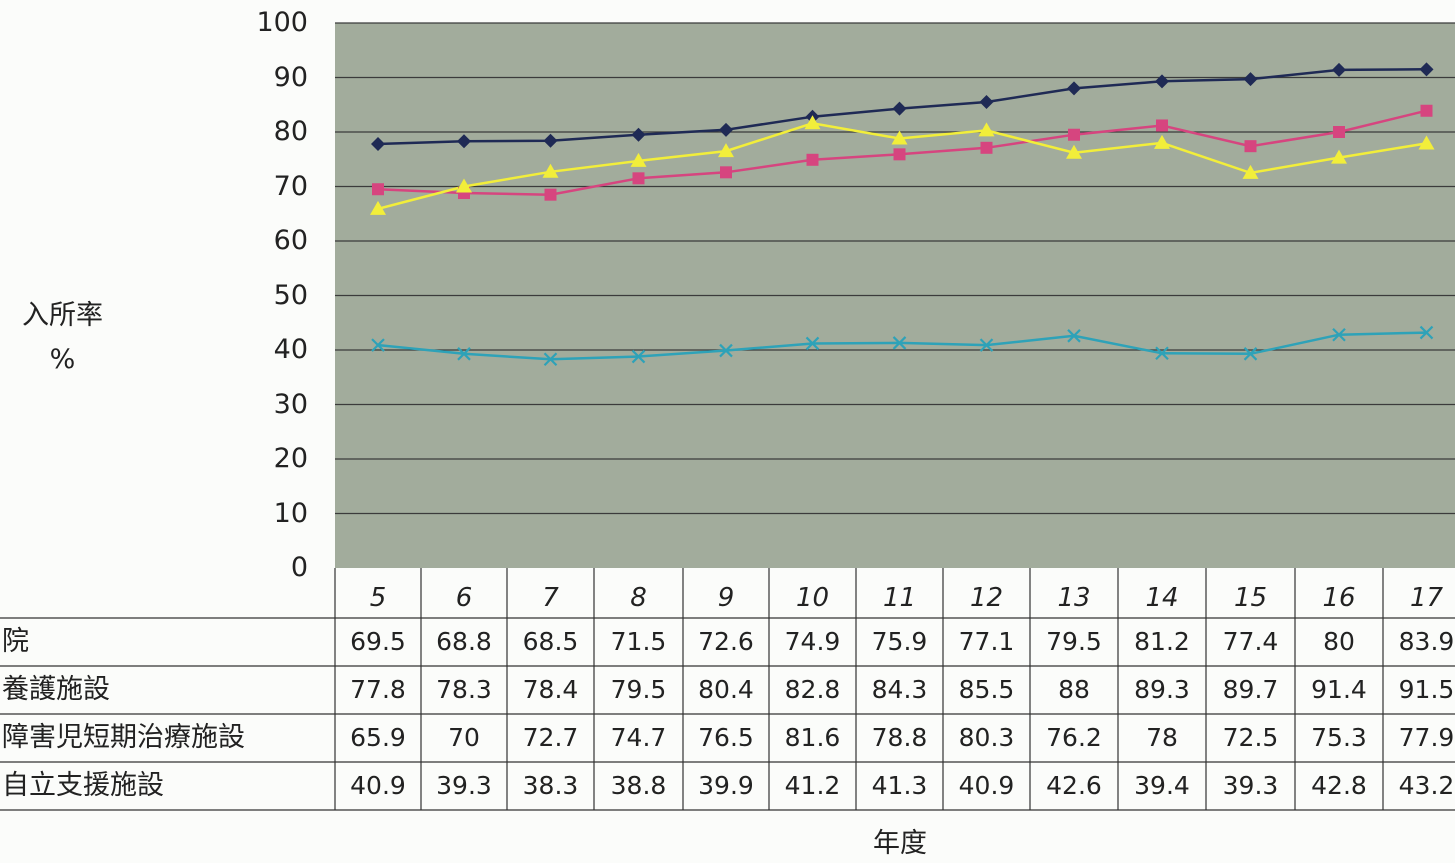 This screenshot has height=863, width=1455. What do you see at coordinates (812, 785) in the screenshot?
I see `table-cell: 41.2` at bounding box center [812, 785].